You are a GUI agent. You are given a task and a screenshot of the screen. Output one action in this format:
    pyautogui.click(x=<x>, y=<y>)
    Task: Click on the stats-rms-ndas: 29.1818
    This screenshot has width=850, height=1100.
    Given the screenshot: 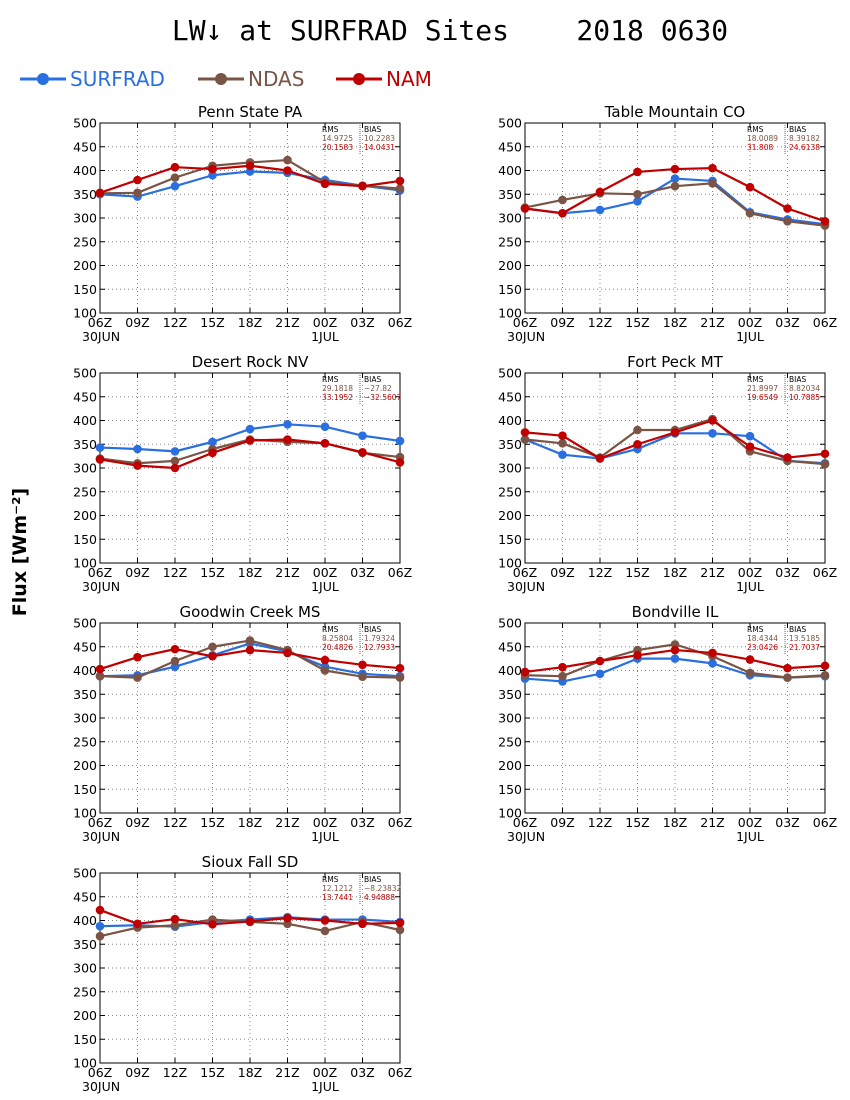 What is the action you would take?
    pyautogui.click(x=337, y=388)
    